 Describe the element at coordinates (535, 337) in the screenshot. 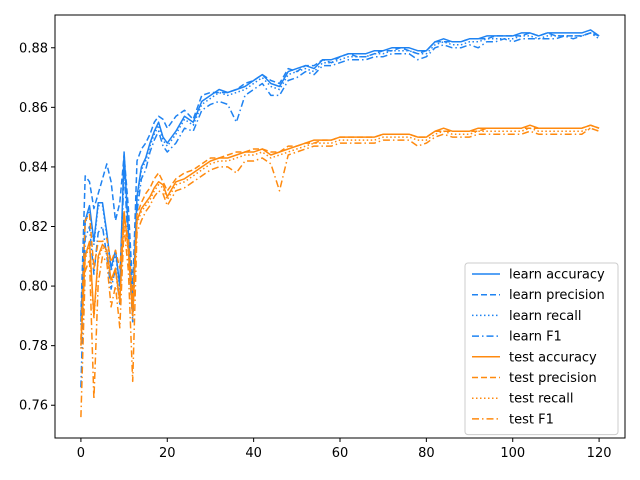

I see `legend-label: learn F1` at that location.